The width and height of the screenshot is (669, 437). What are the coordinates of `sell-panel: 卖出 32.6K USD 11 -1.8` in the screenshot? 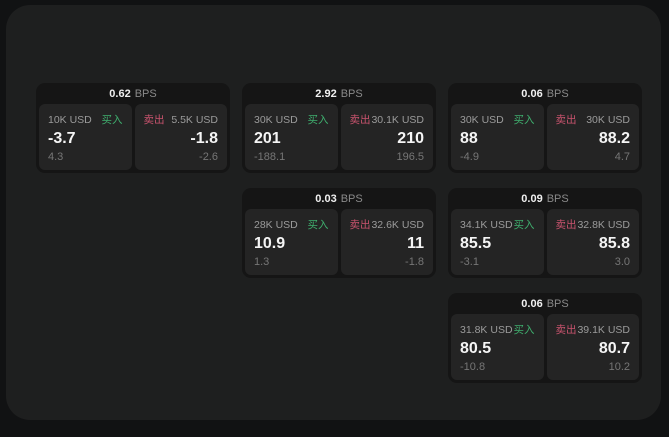 It's located at (386, 242).